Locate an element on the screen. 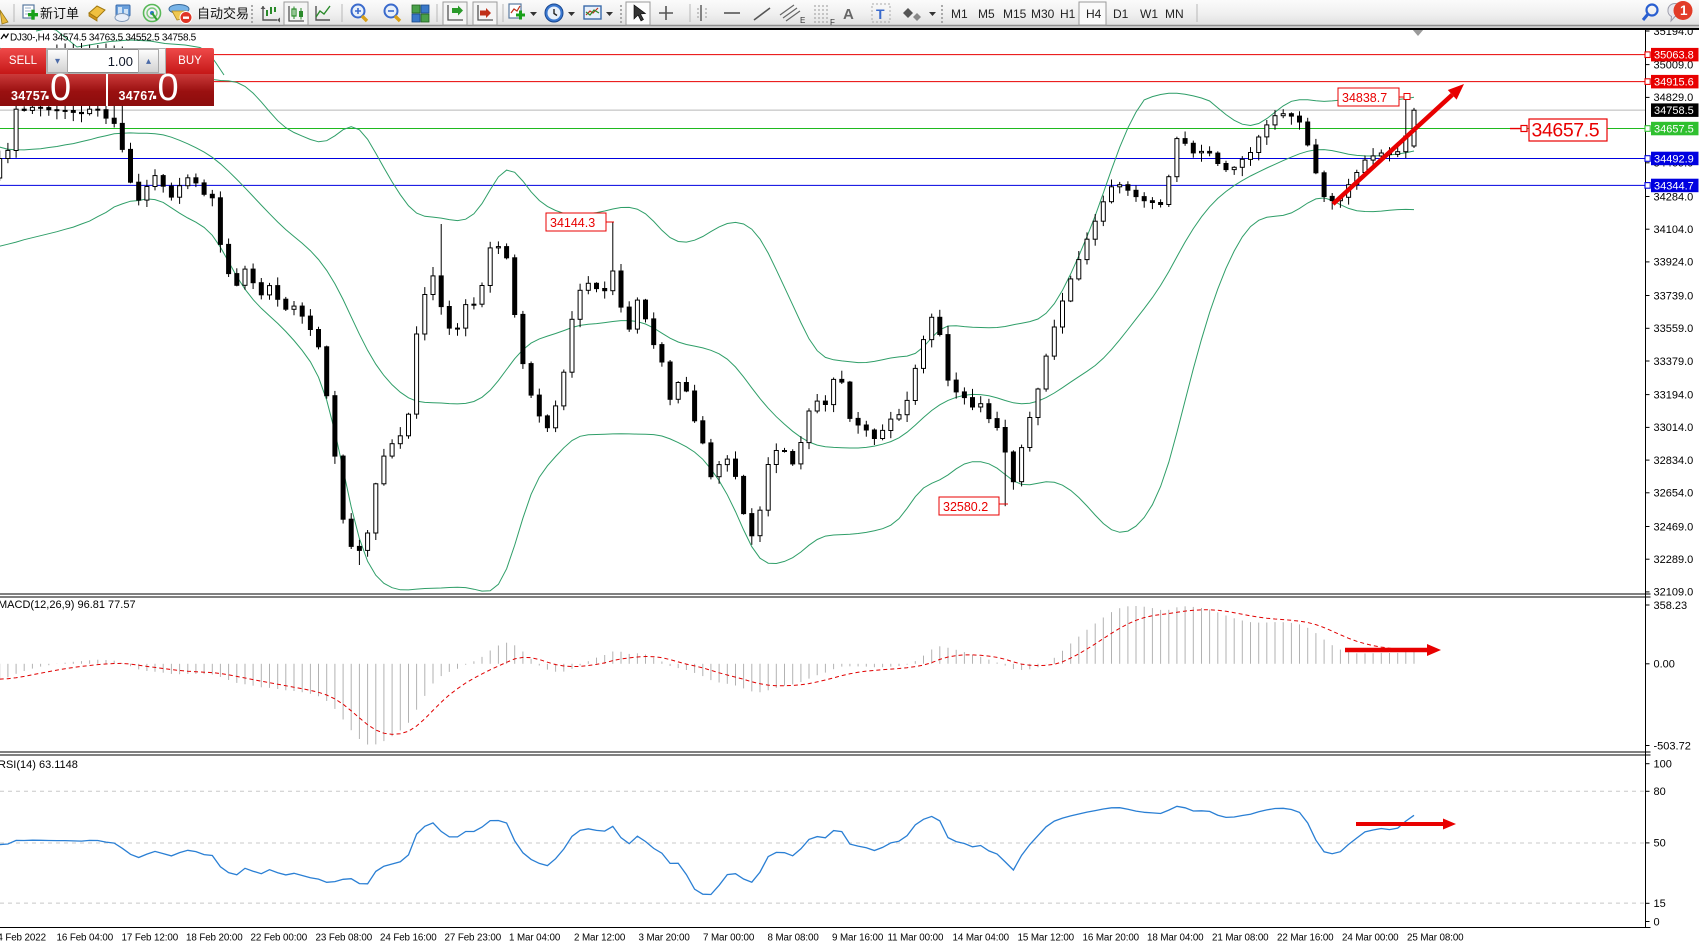 The width and height of the screenshot is (1699, 945). svg-text: M5 is located at coordinates (986, 14).